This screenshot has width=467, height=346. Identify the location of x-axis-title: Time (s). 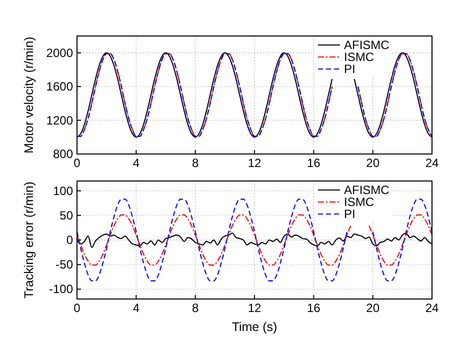
(255, 327).